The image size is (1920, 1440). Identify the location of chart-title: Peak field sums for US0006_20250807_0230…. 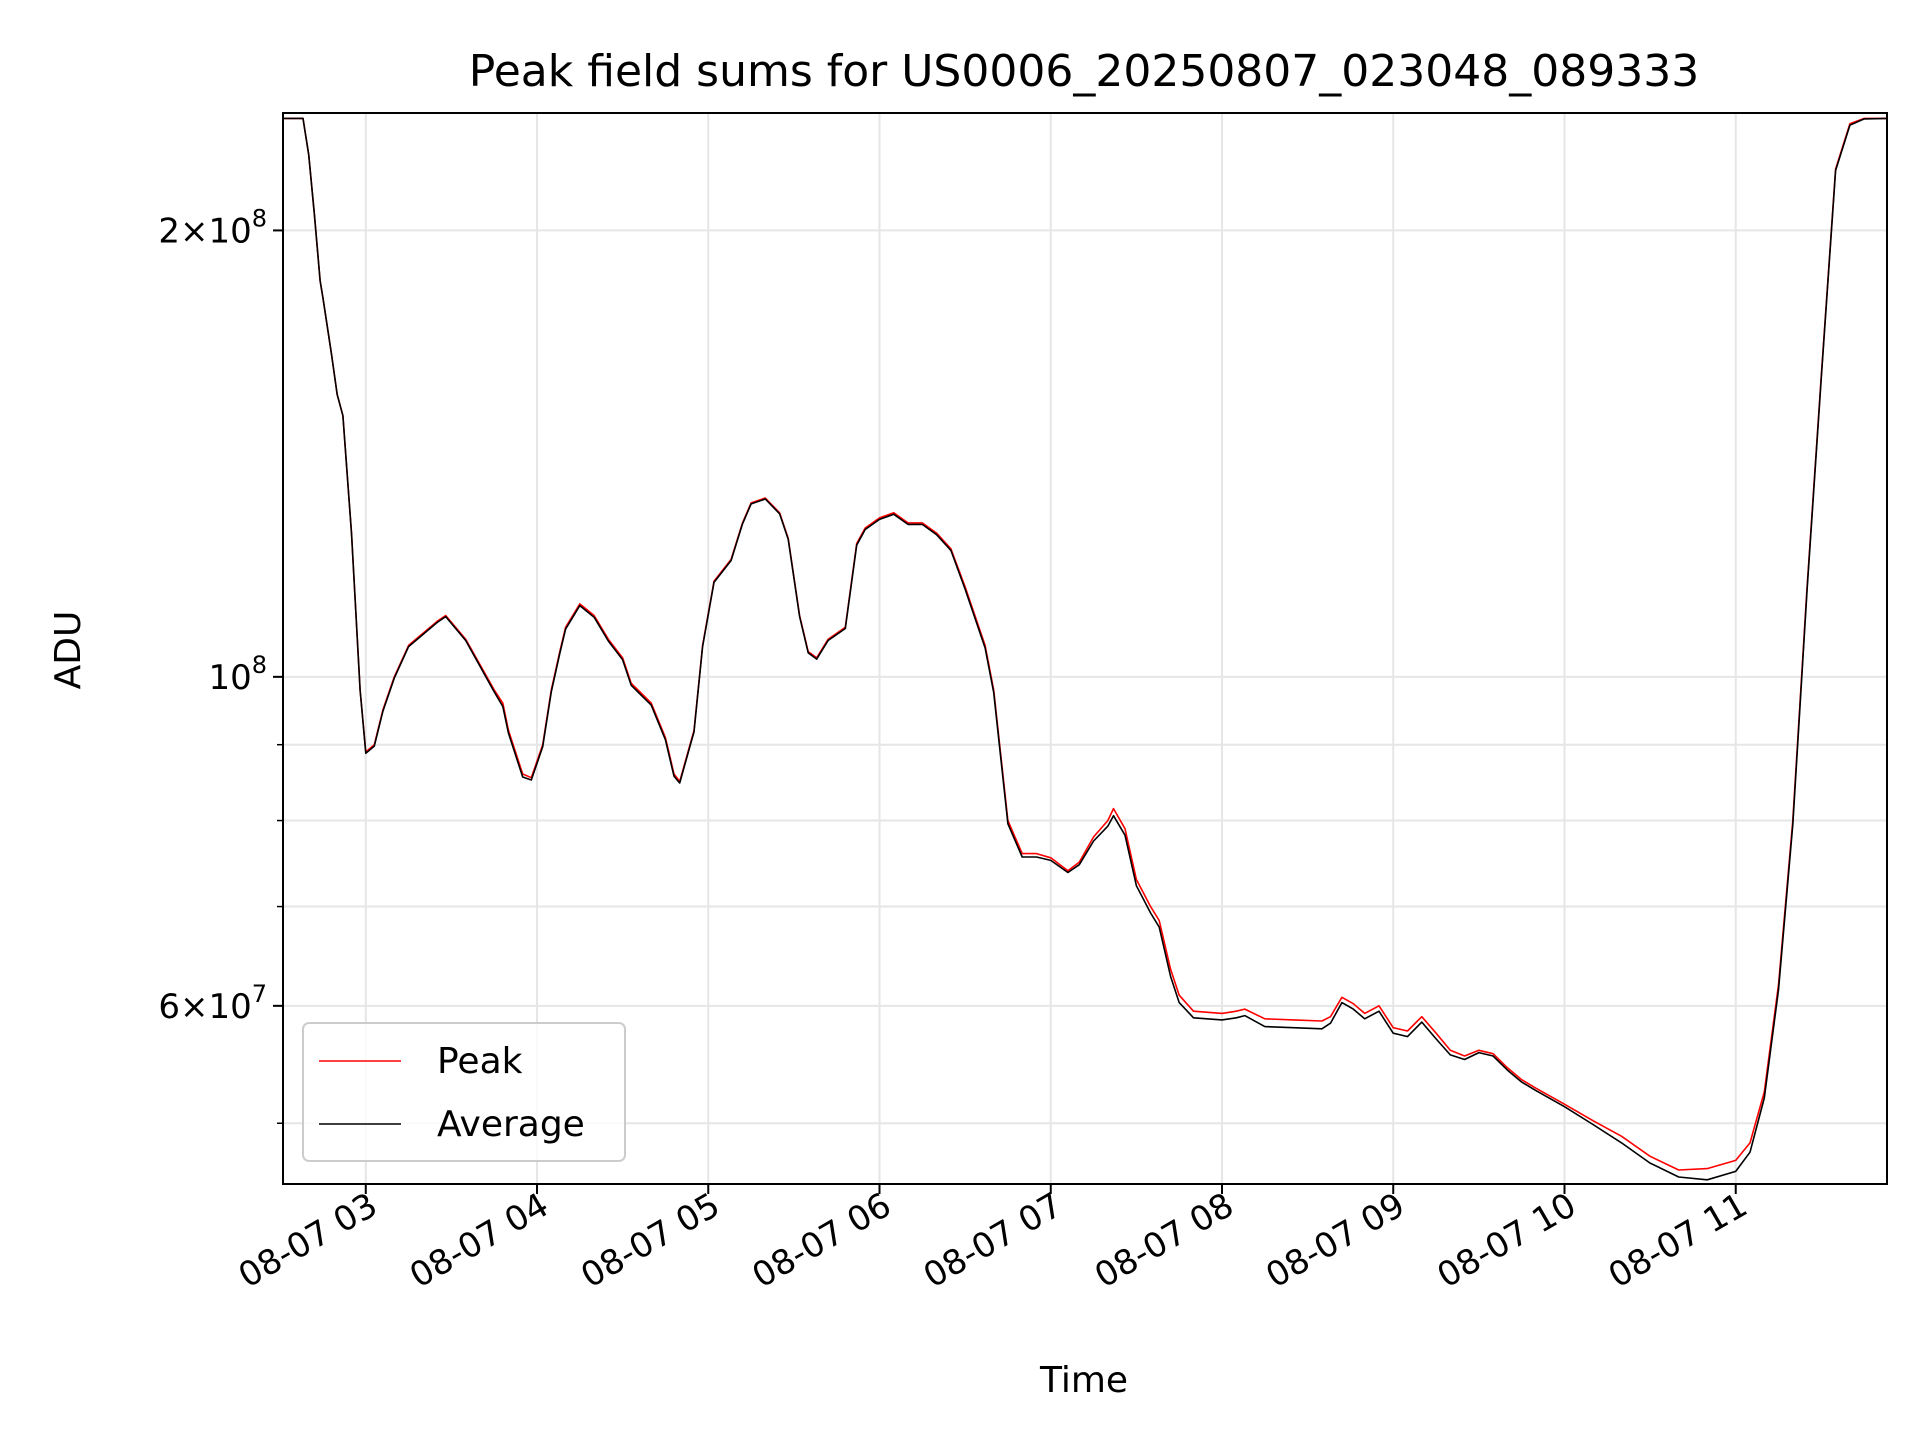
(1084, 71).